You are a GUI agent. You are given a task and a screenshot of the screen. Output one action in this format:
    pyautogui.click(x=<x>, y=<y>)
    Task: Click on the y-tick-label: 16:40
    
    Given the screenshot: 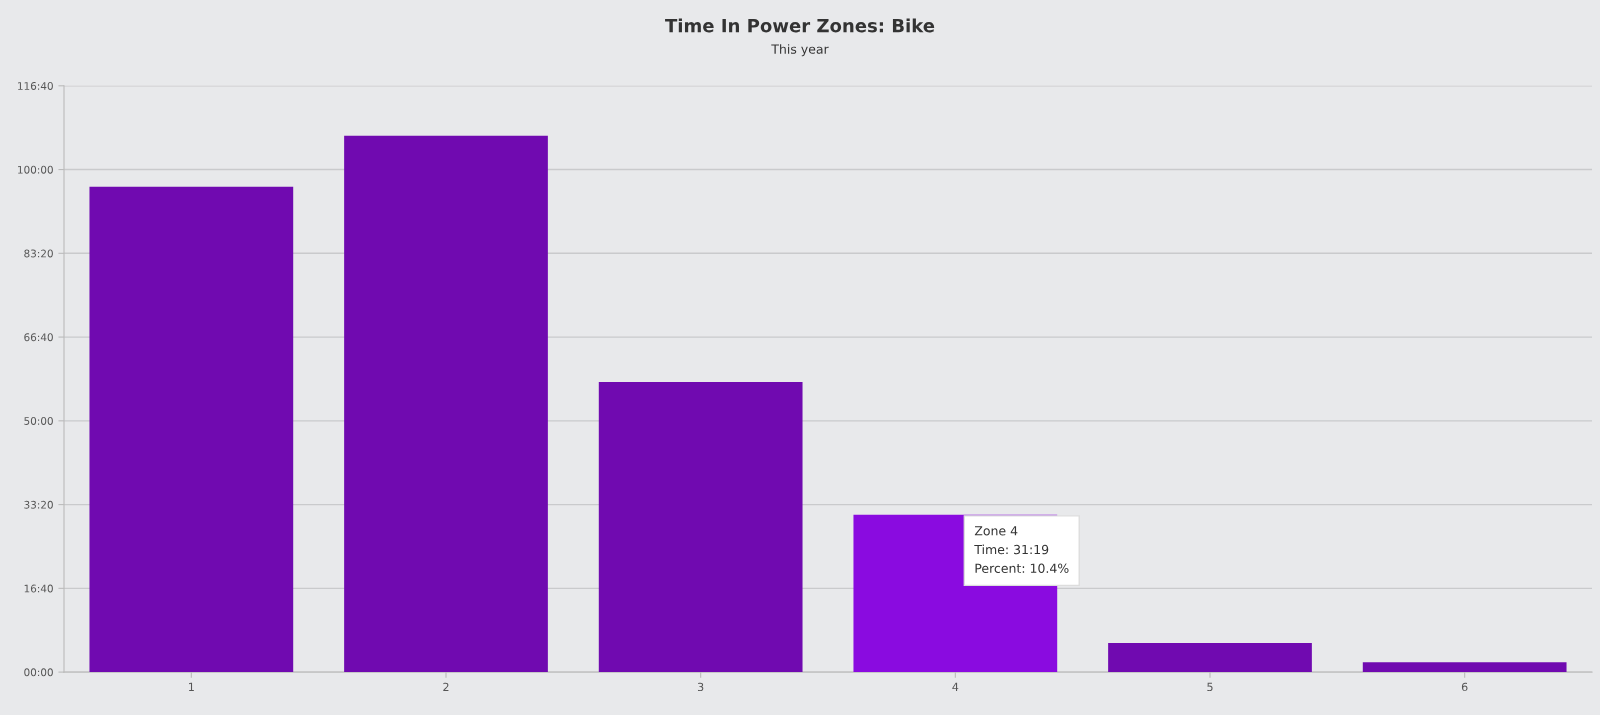 What is the action you would take?
    pyautogui.click(x=38, y=588)
    